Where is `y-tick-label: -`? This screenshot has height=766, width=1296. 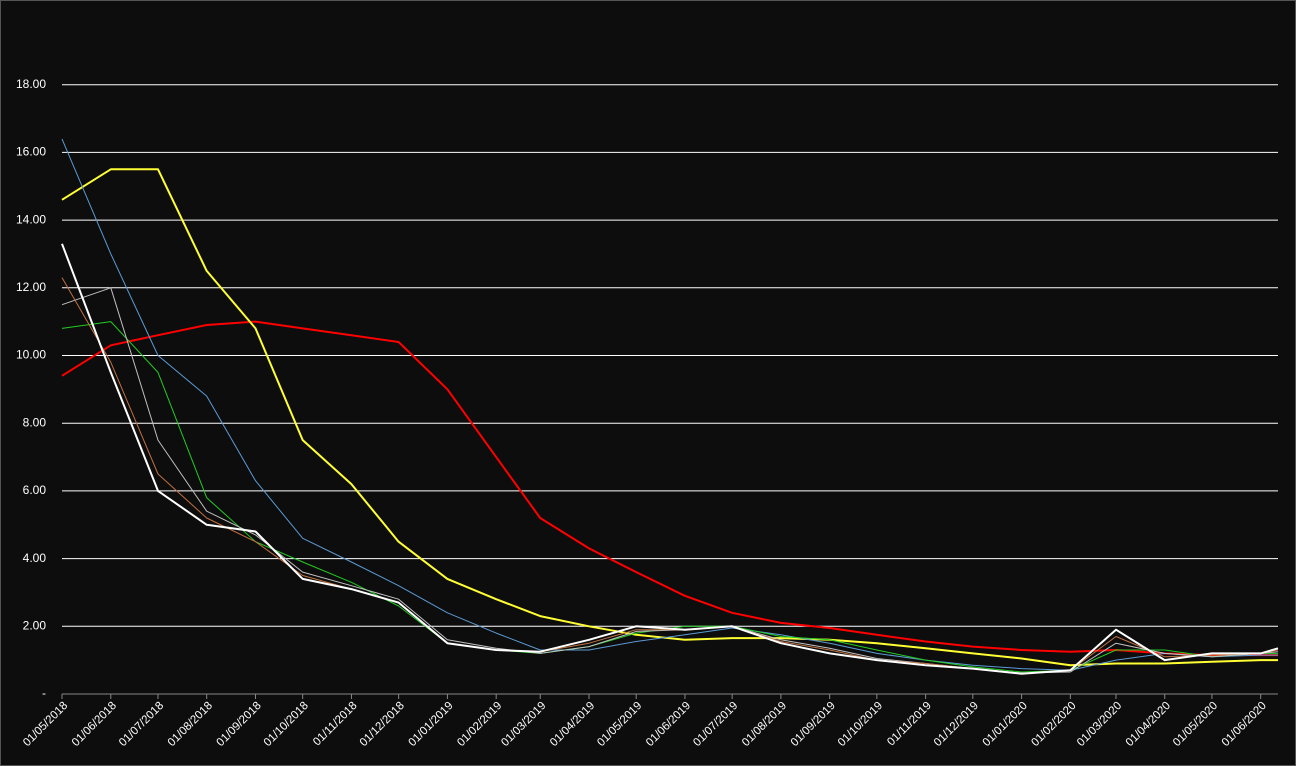 y-tick-label: - is located at coordinates (44, 693).